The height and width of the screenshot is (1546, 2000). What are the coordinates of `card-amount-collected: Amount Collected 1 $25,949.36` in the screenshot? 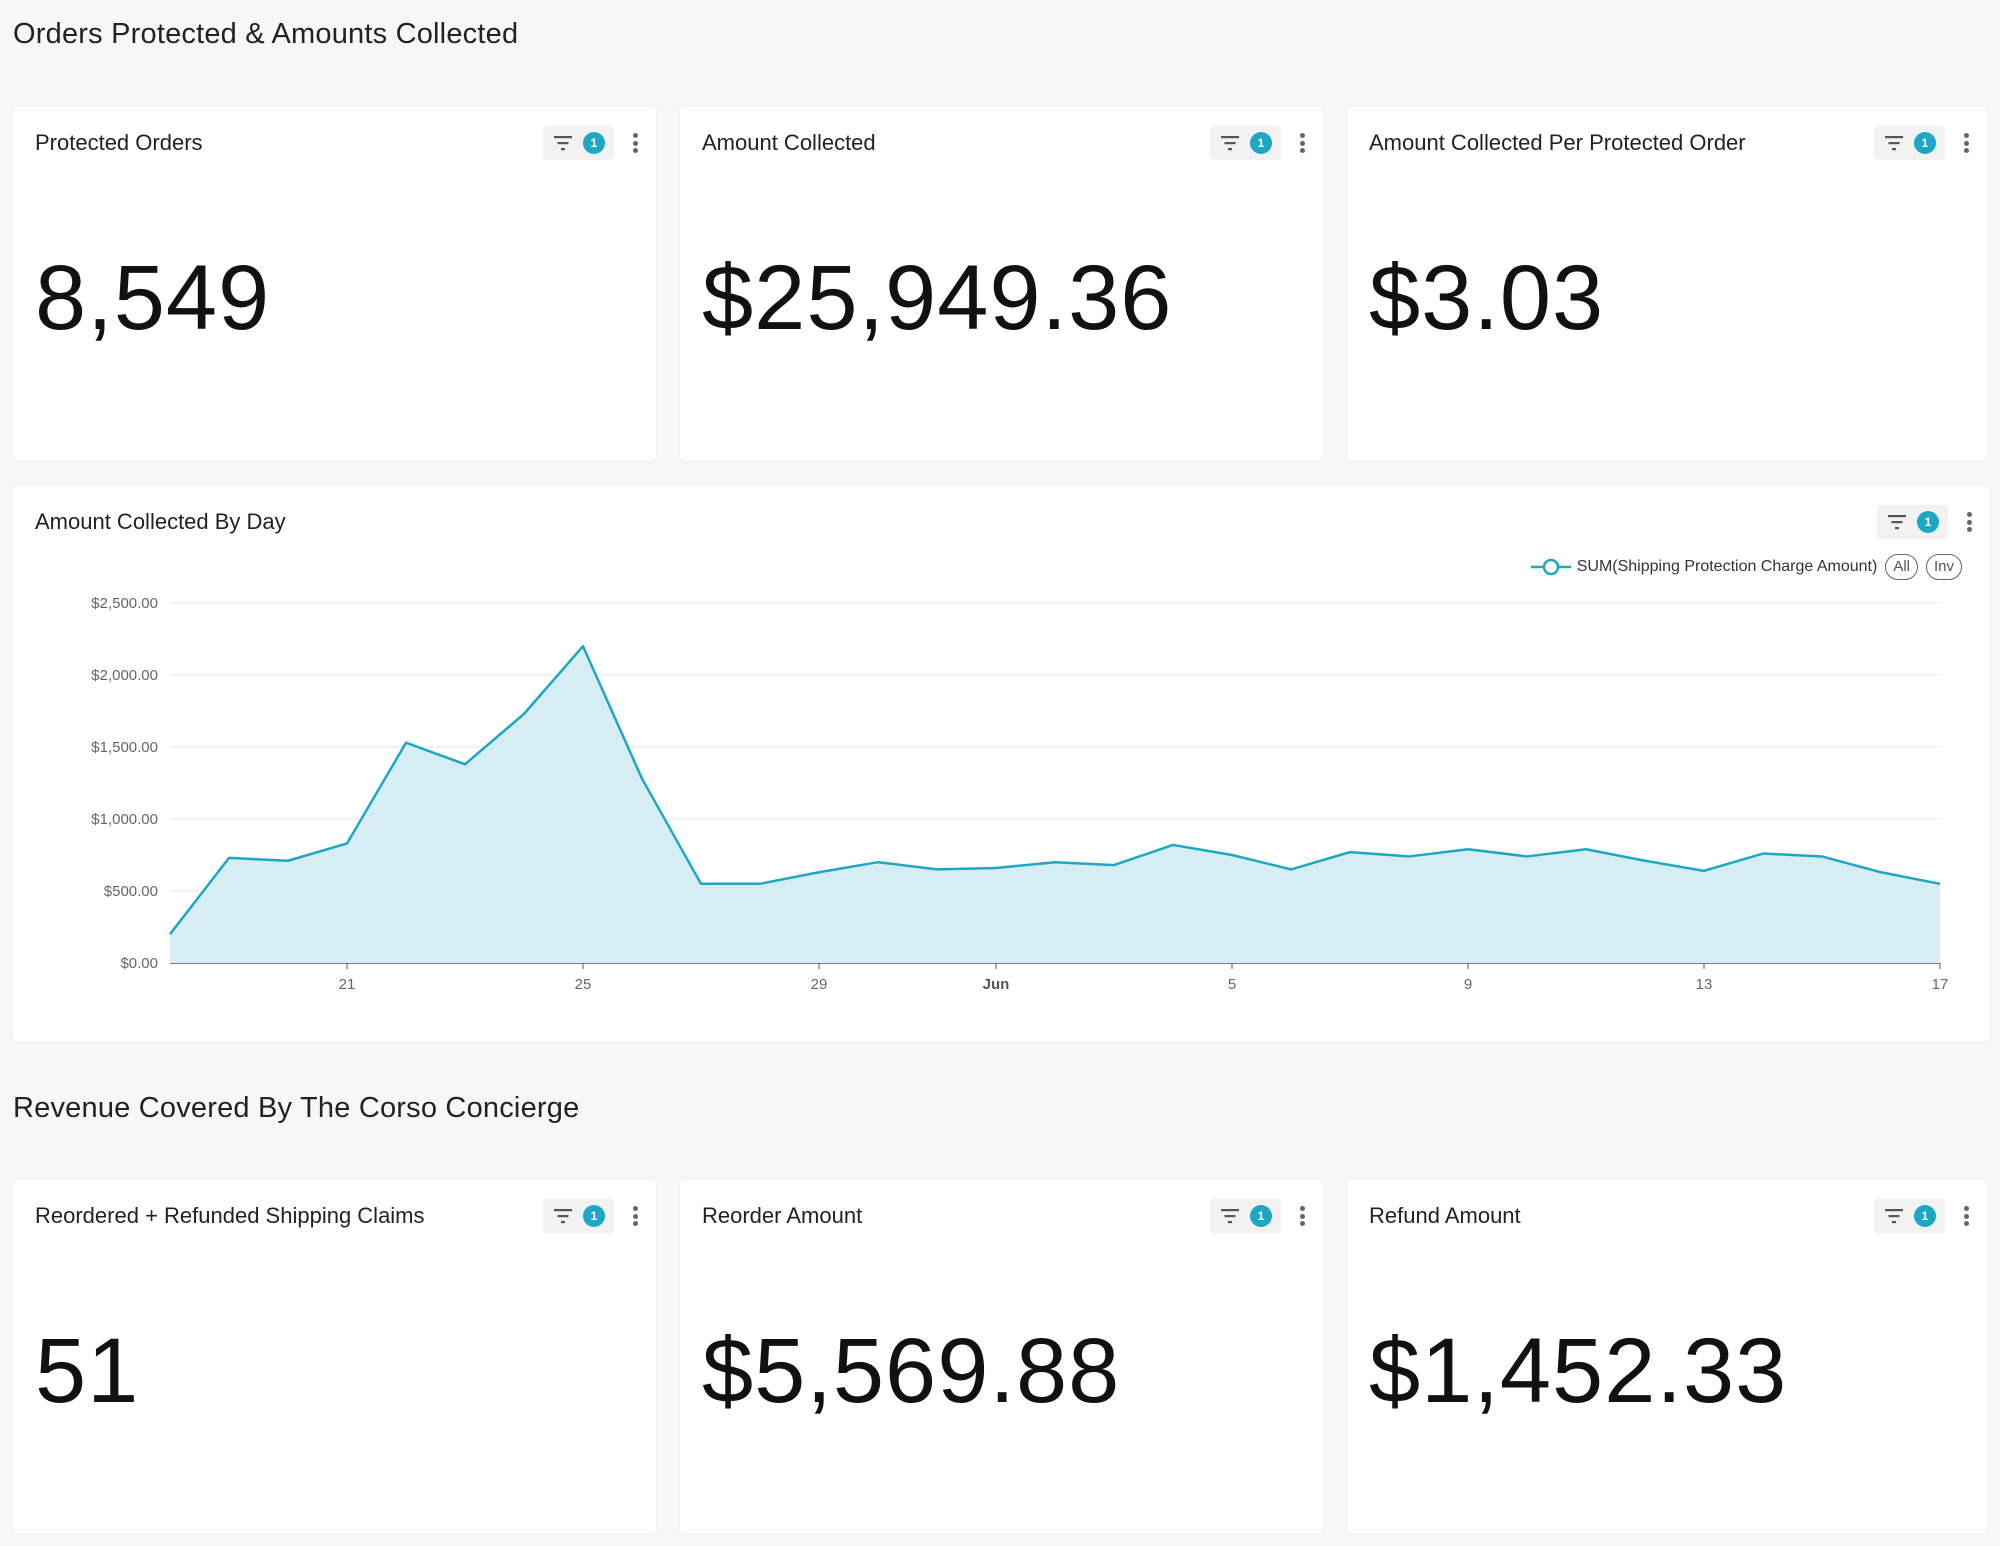 It's located at (1001, 283).